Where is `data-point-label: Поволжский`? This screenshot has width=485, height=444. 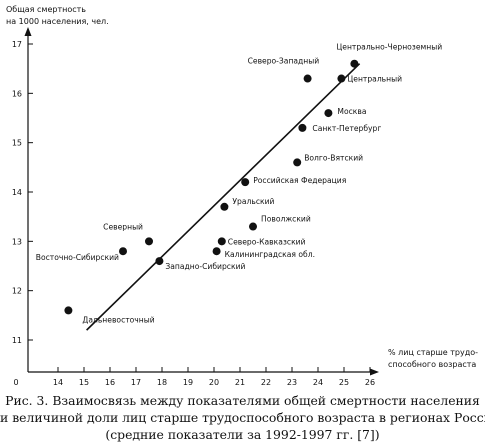
data-point-label: Поволжский is located at coordinates (286, 219).